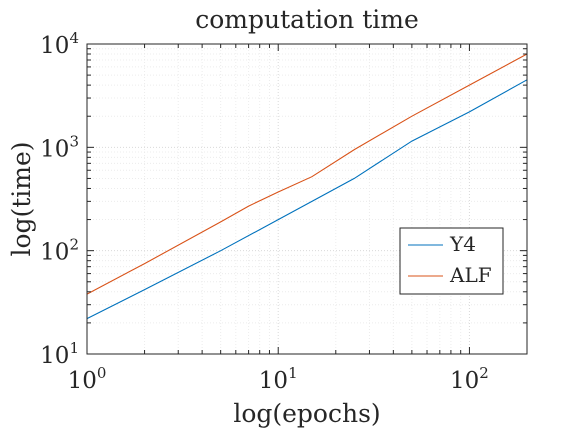 This screenshot has width=581, height=436. What do you see at coordinates (470, 275) in the screenshot?
I see `legend-label-alf: ALF` at bounding box center [470, 275].